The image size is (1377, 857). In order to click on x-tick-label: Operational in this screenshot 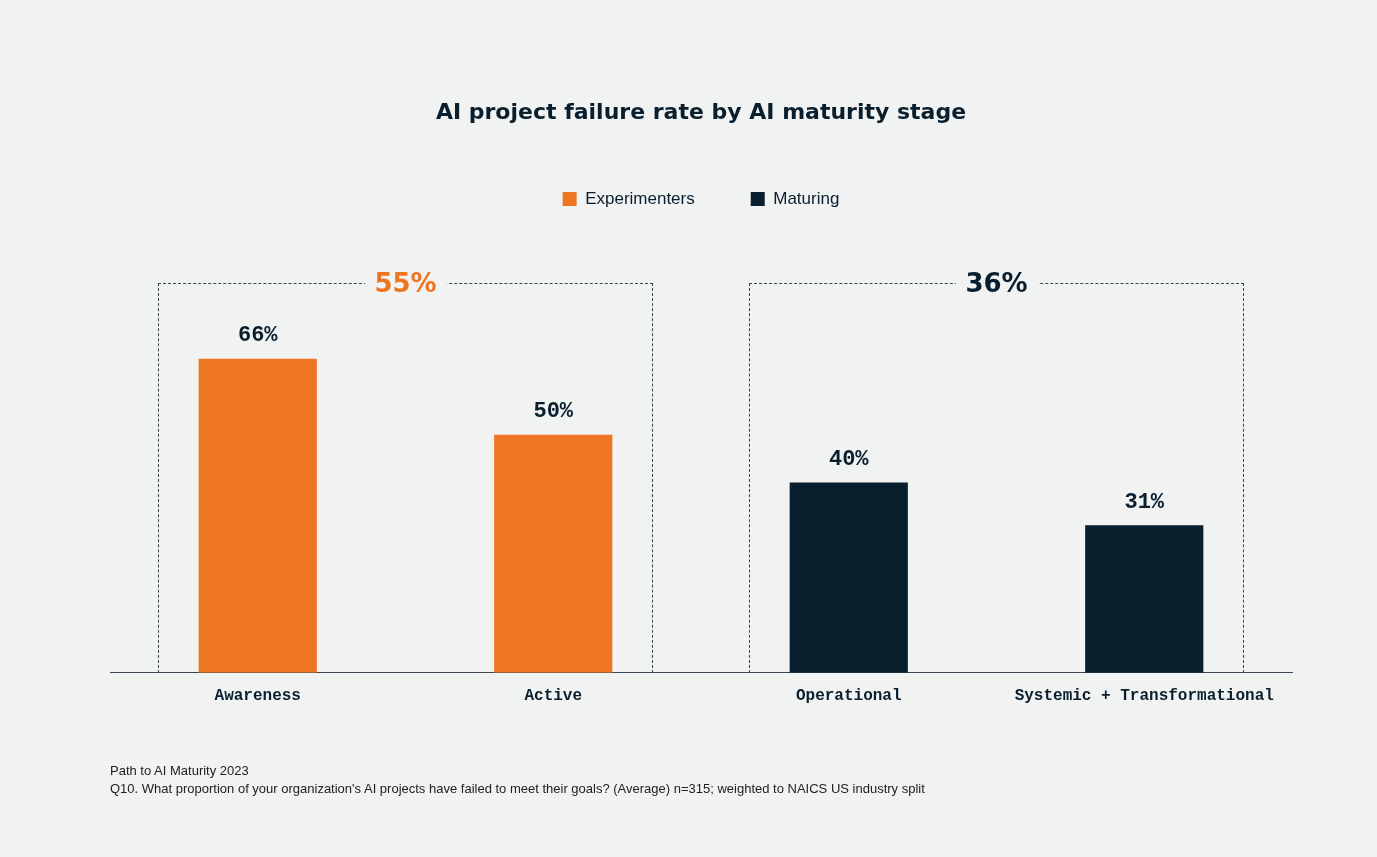, I will do `click(848, 696)`.